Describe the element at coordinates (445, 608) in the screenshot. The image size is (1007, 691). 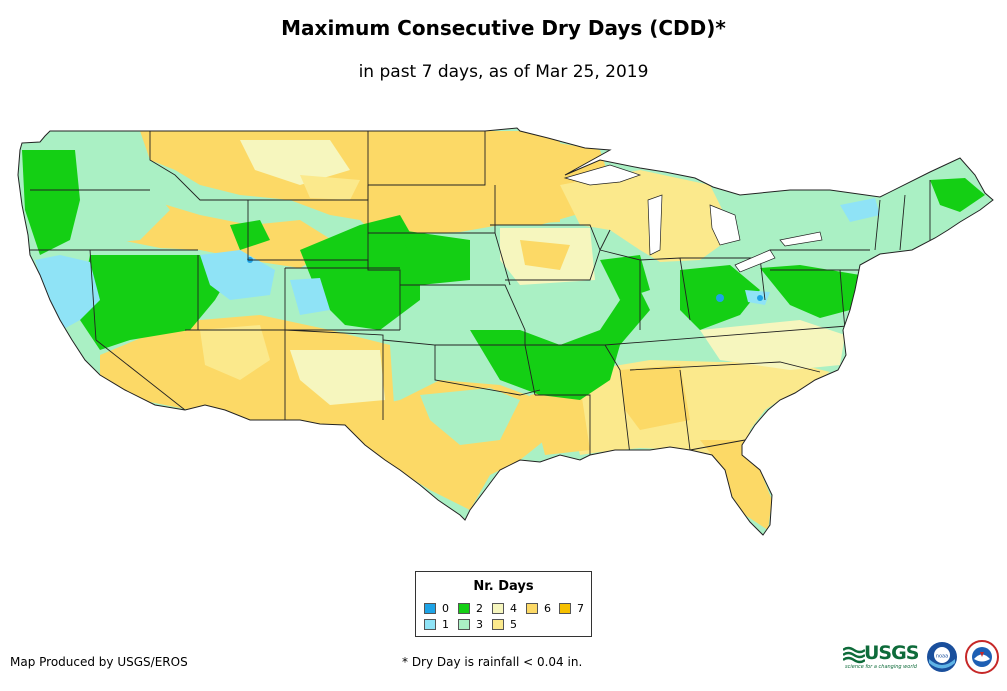
I see `legend-label: 0` at that location.